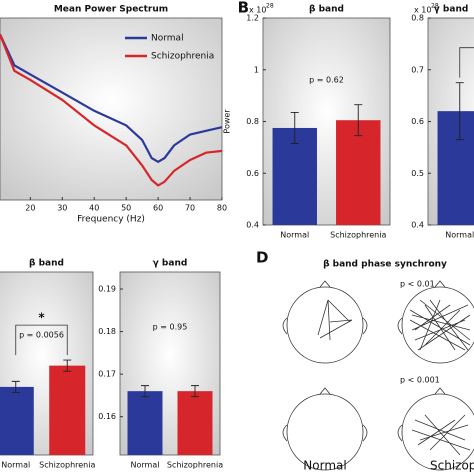 The width and height of the screenshot is (474, 474). I want to click on diagram-title: β band phase synchrony, so click(385, 265).